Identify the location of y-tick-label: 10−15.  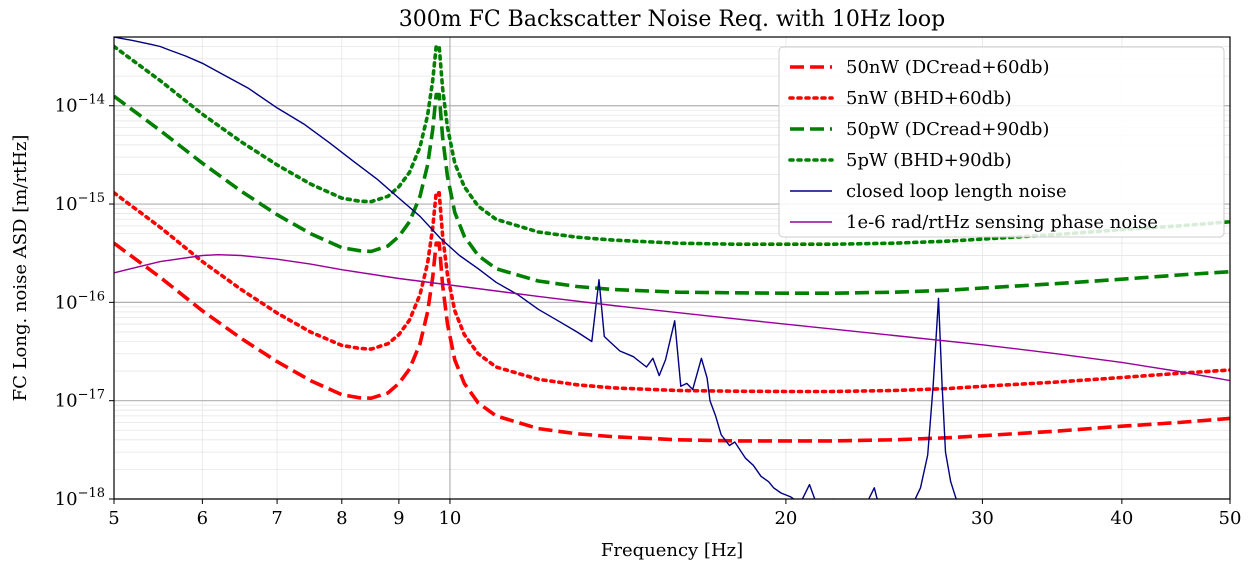
(80, 203).